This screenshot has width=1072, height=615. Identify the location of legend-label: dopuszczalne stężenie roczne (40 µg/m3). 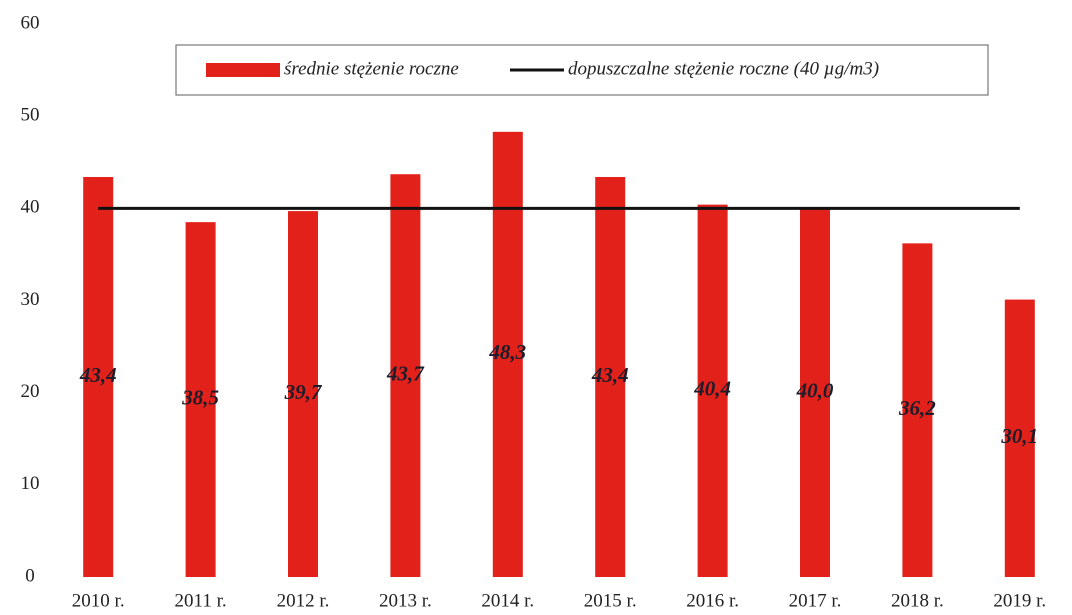
(723, 68).